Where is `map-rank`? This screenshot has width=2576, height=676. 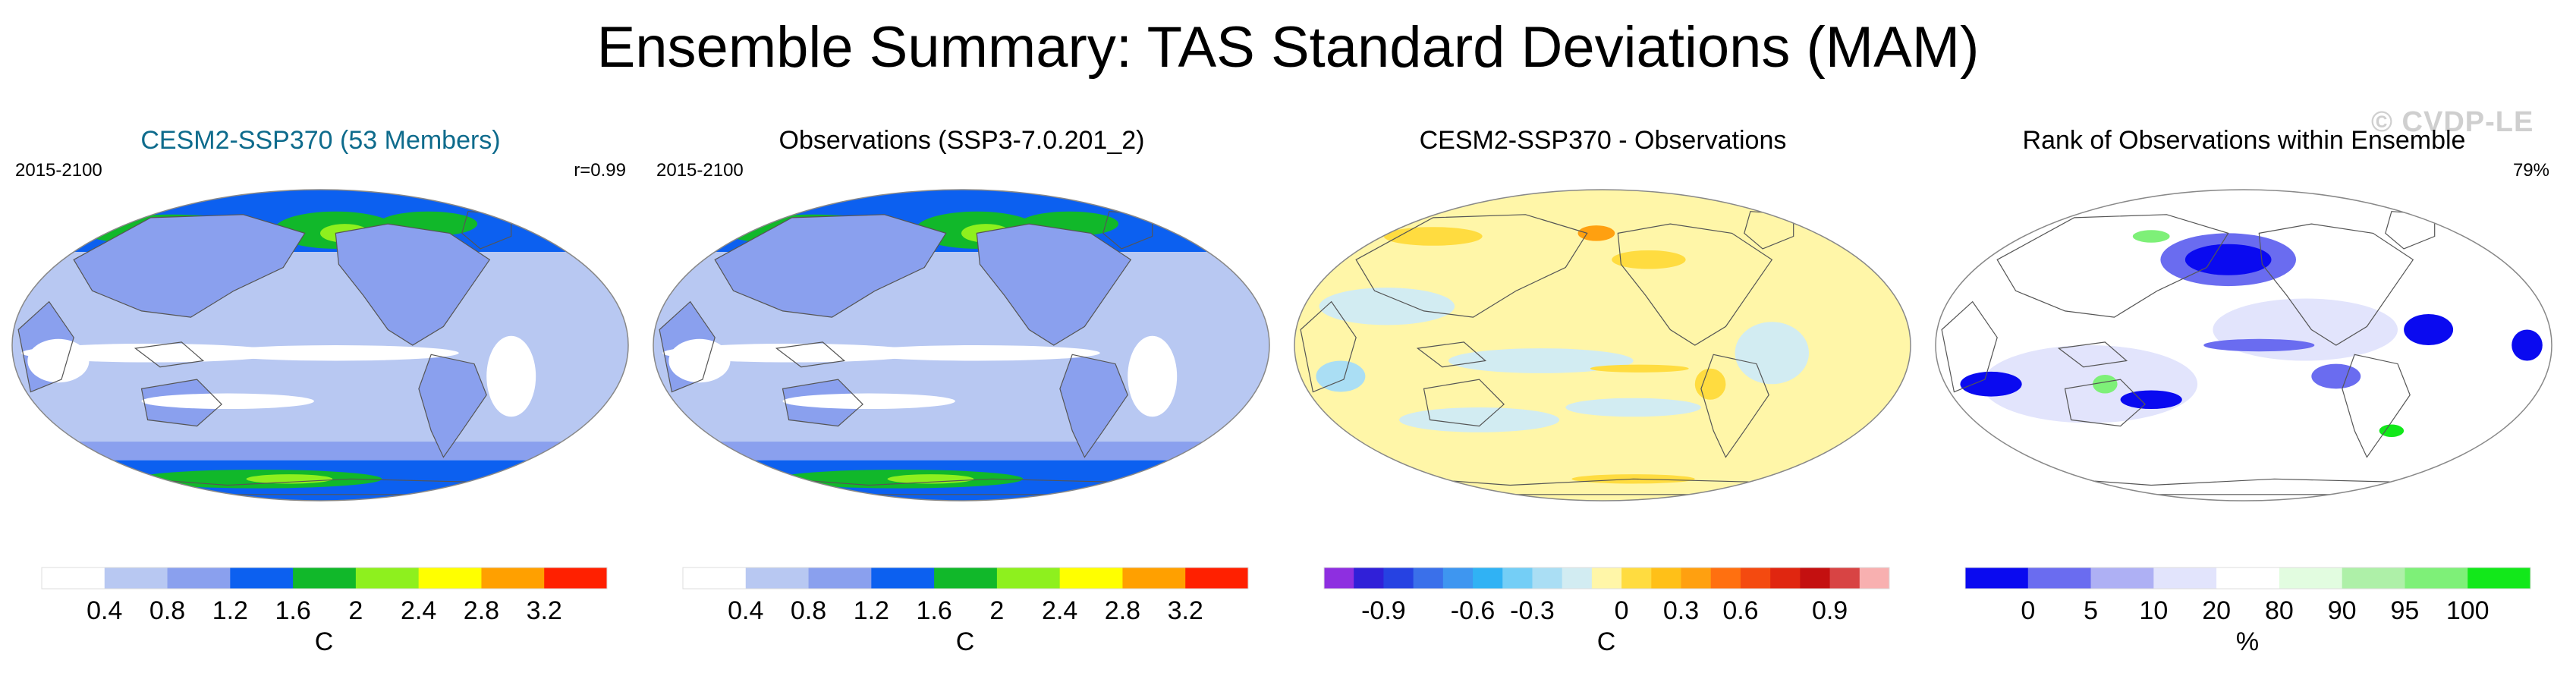 map-rank is located at coordinates (2243, 345).